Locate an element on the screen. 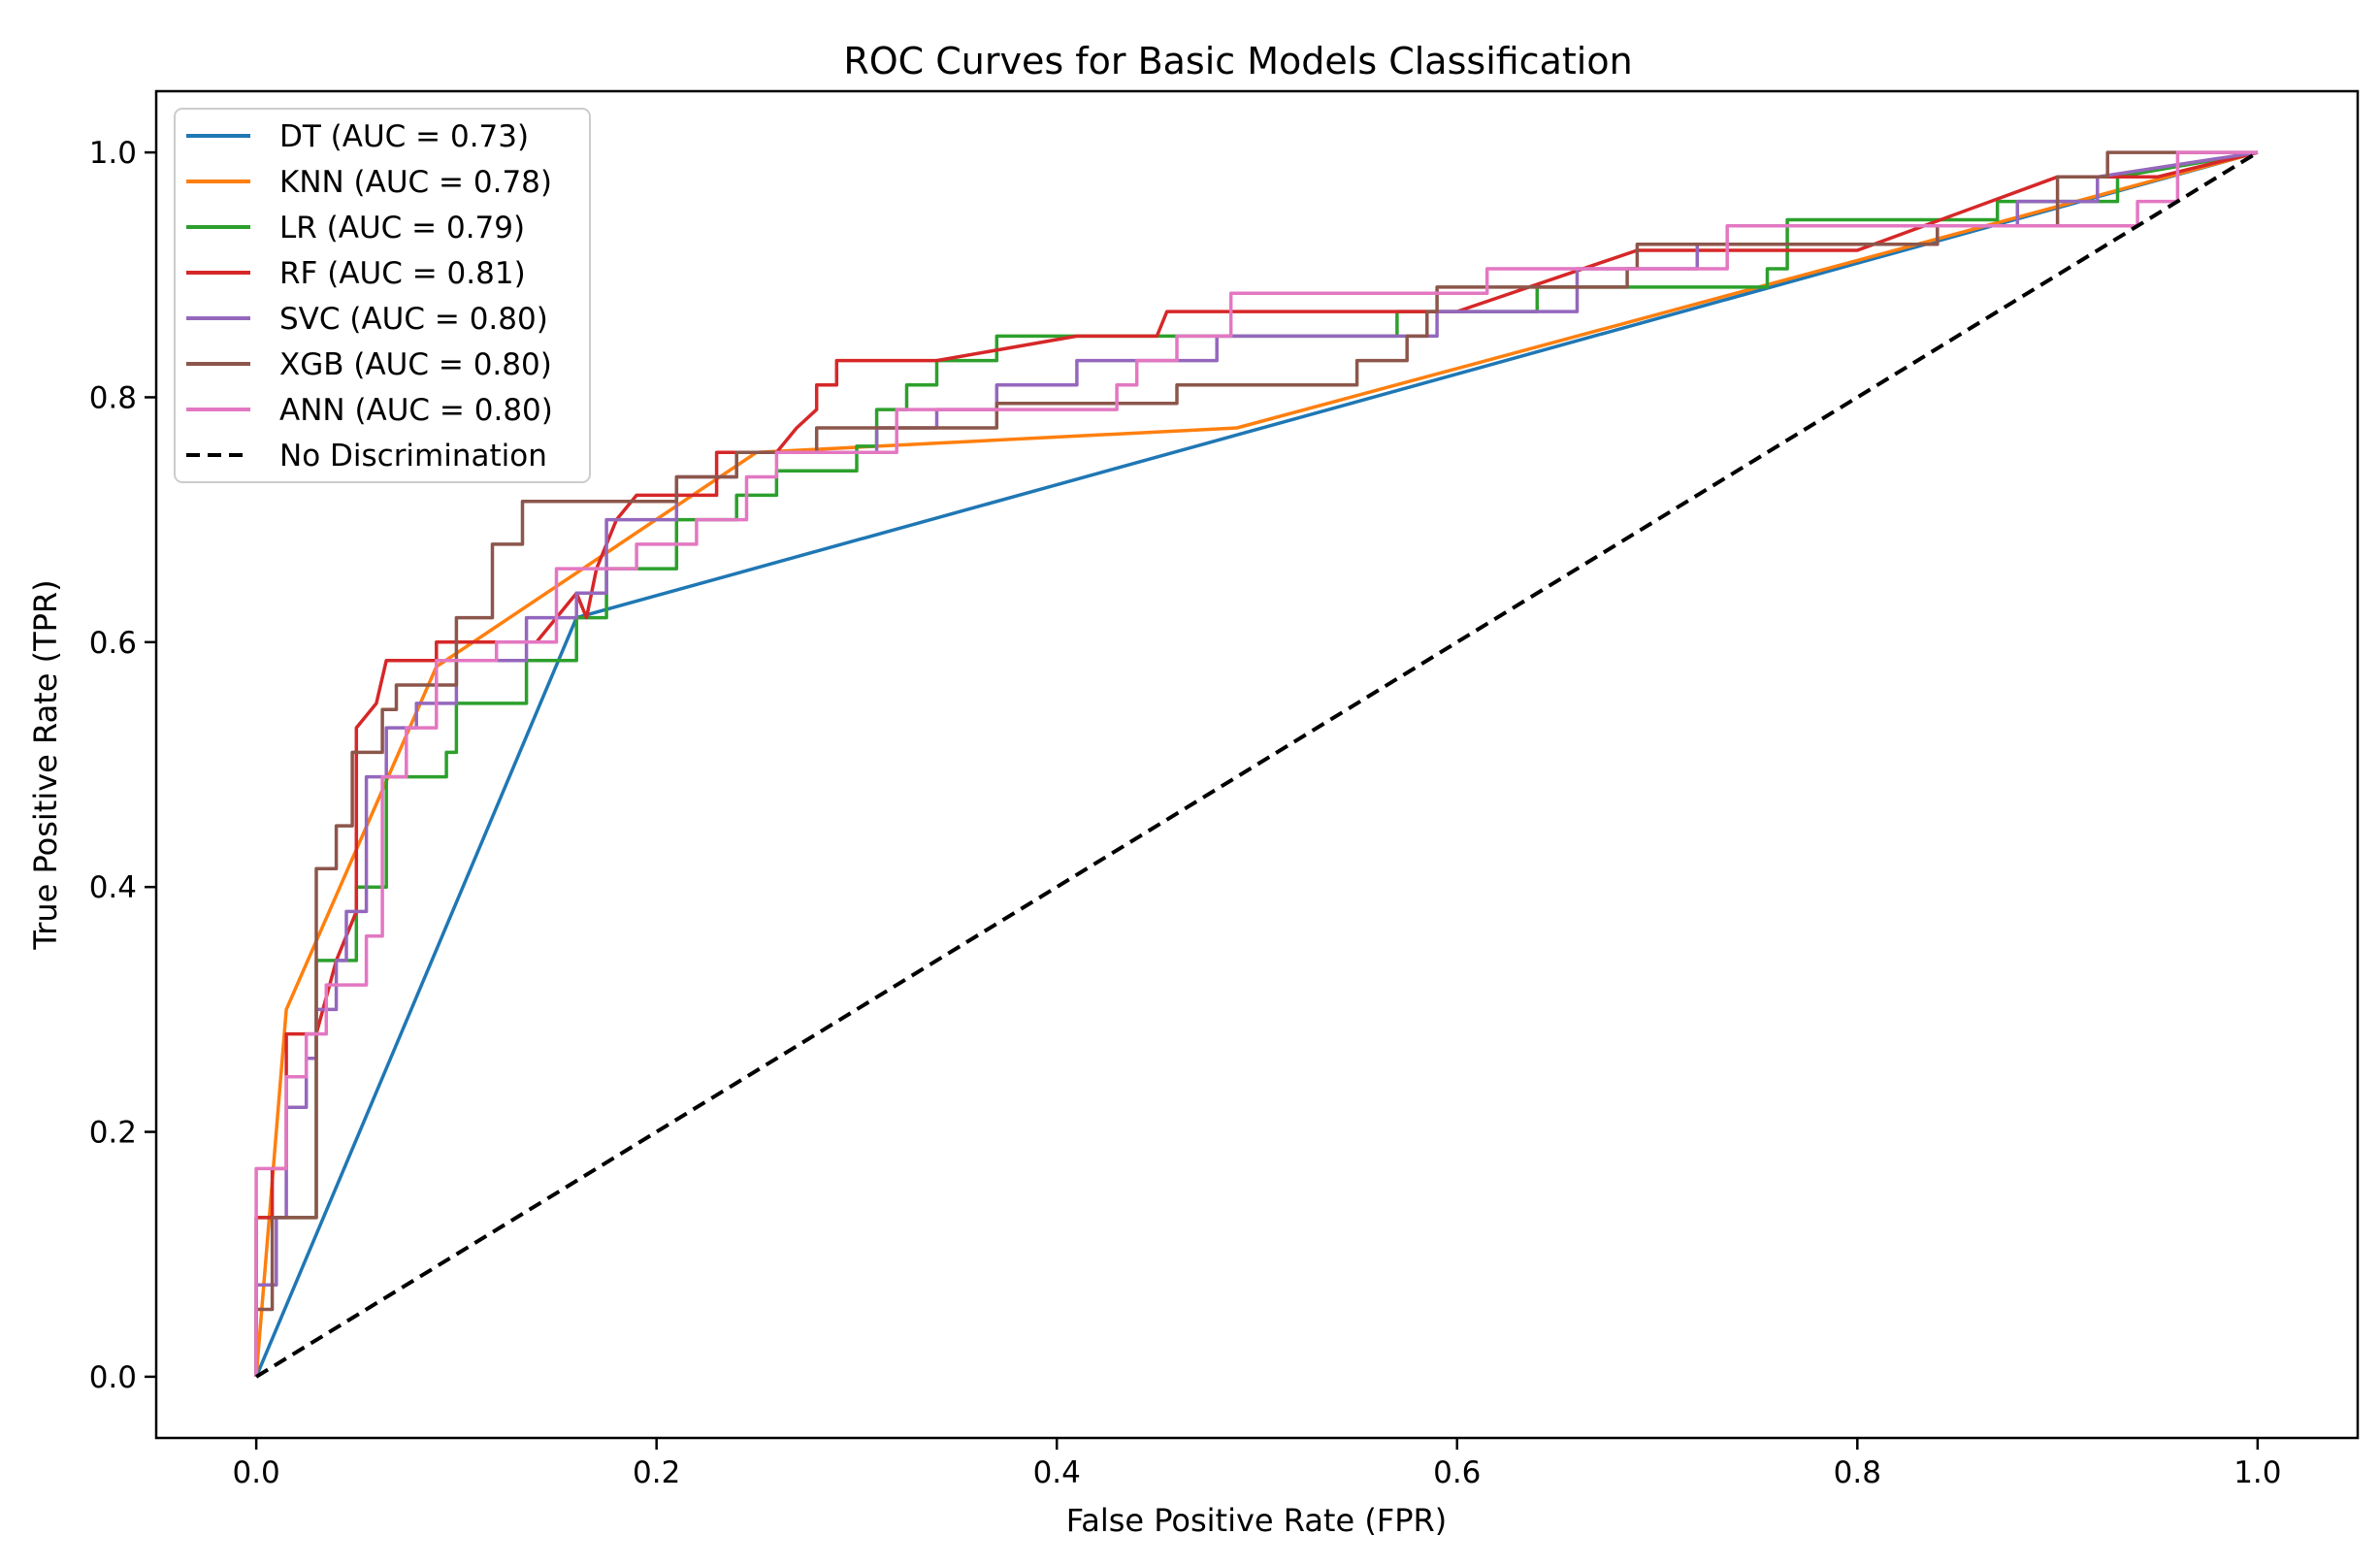 The height and width of the screenshot is (1567, 2380). y-tick-label: 0.0 is located at coordinates (113, 1378).